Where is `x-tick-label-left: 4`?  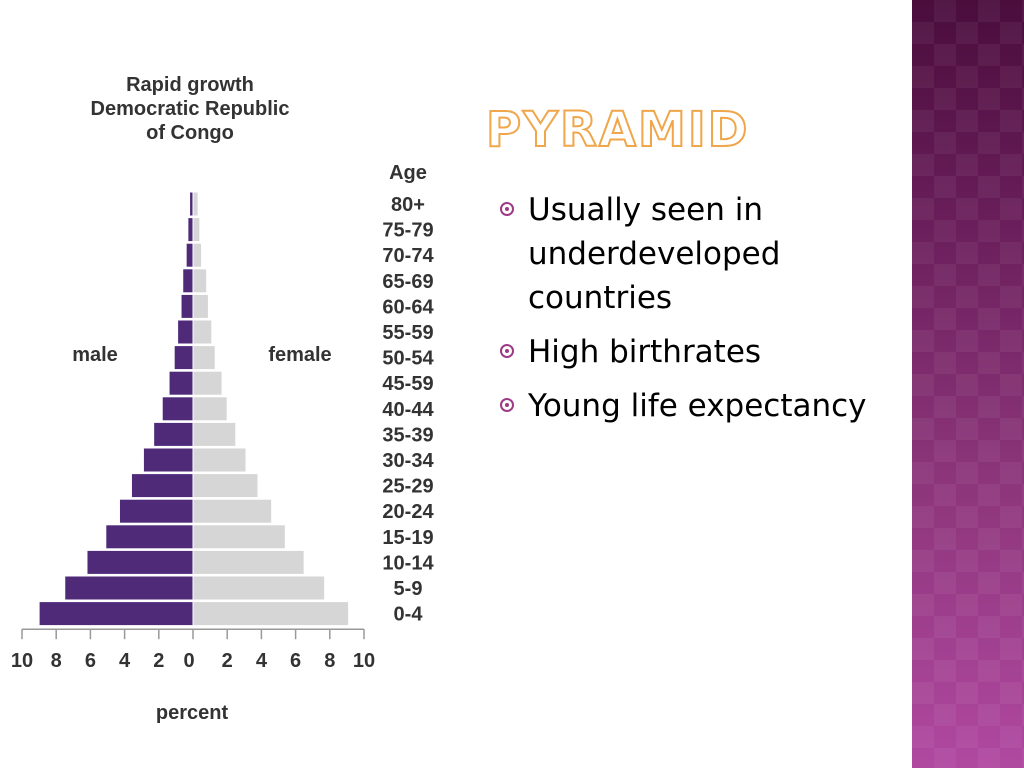
x-tick-label-left: 4 is located at coordinates (125, 661).